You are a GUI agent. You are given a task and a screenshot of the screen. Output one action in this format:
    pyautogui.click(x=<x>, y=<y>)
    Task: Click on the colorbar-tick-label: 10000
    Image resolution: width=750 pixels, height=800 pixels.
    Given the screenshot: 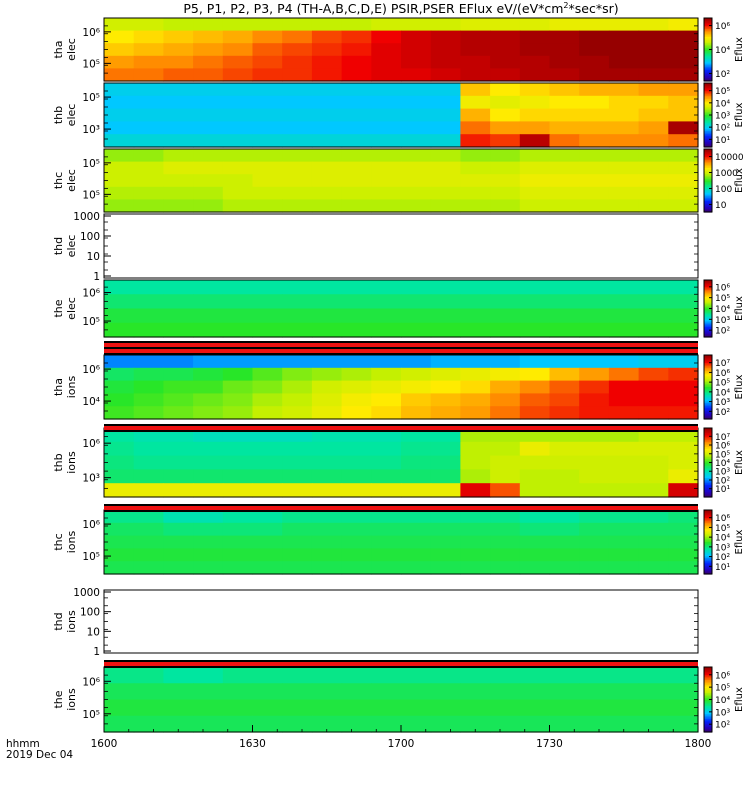 What is the action you would take?
    pyautogui.click(x=729, y=158)
    